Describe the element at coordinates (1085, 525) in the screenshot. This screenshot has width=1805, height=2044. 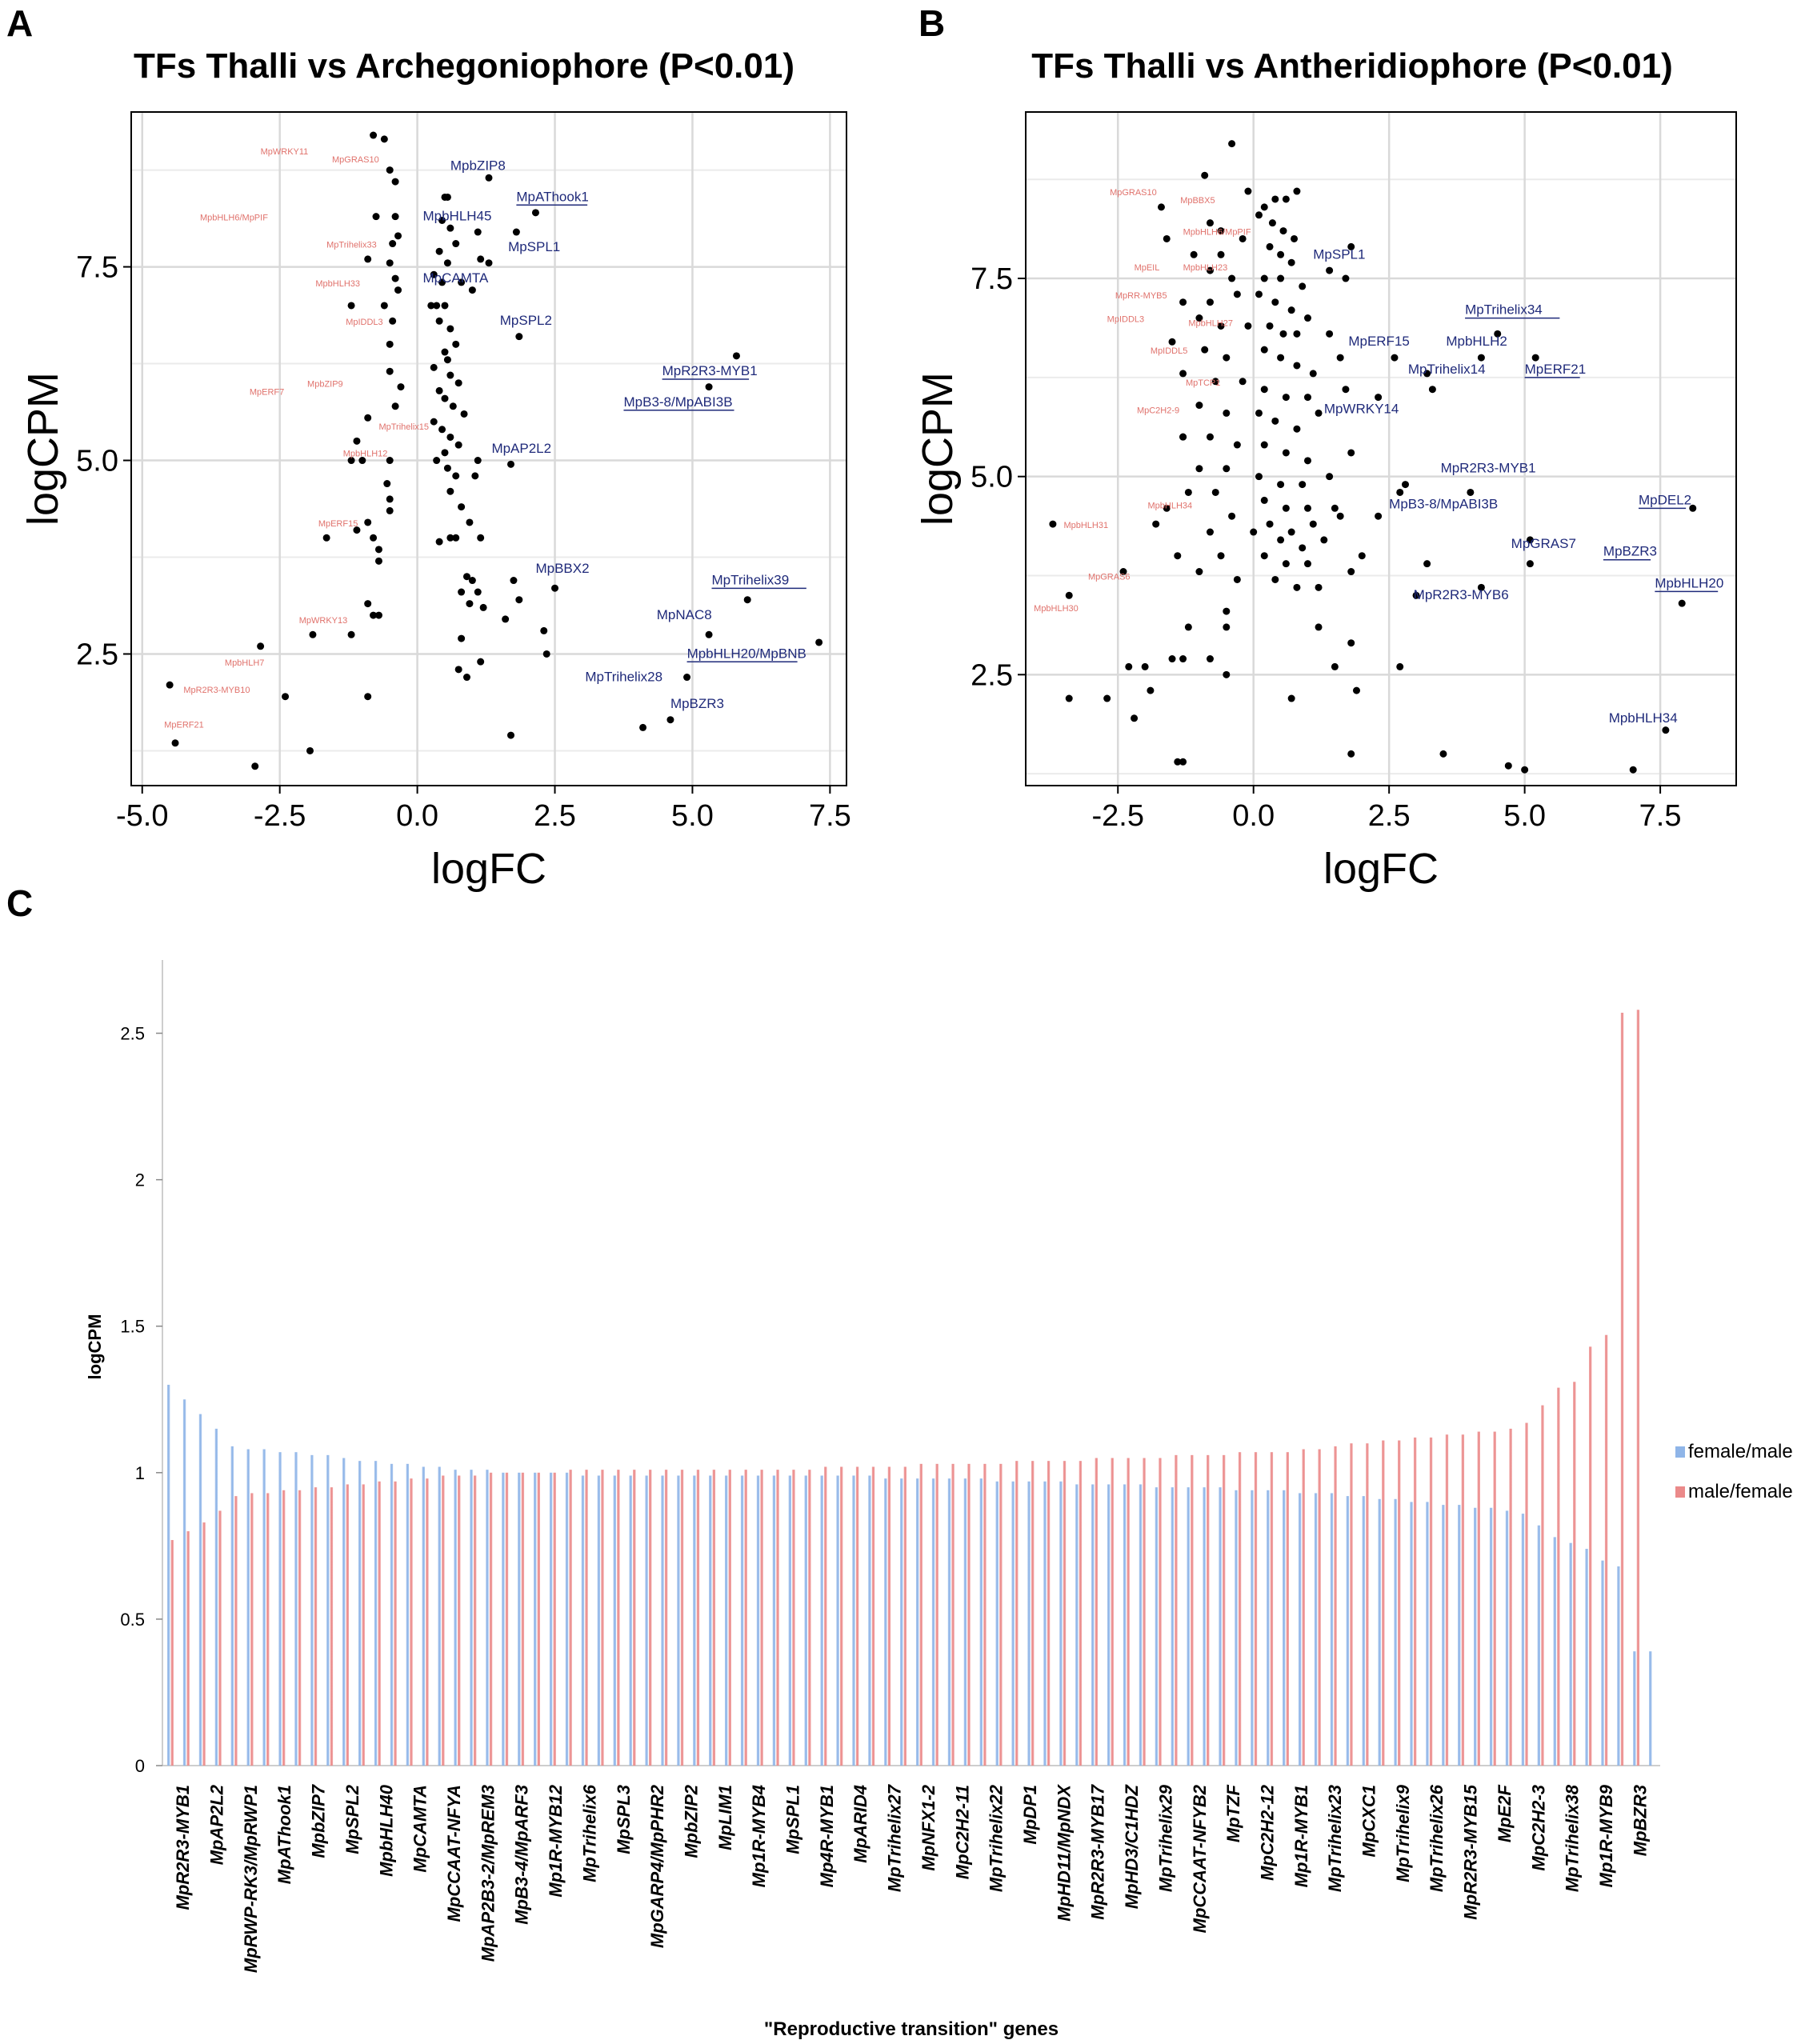
I see `point-annotation: MpbHLH31` at that location.